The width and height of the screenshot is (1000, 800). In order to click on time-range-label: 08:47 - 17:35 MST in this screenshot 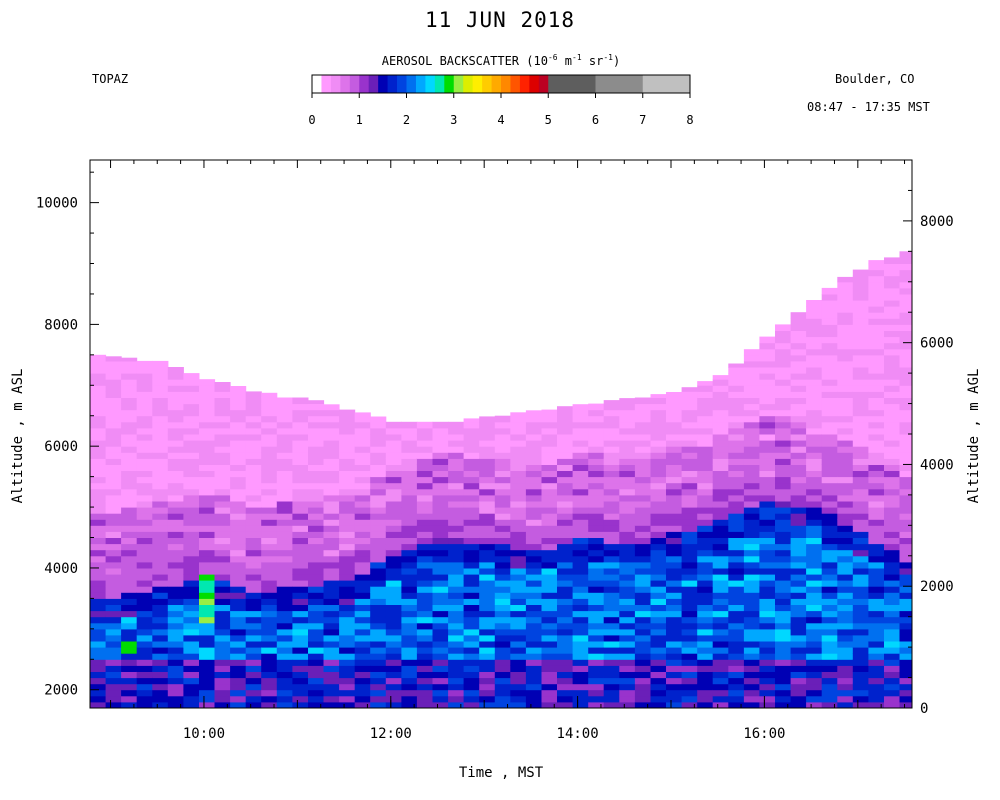, I will do `click(868, 107)`.